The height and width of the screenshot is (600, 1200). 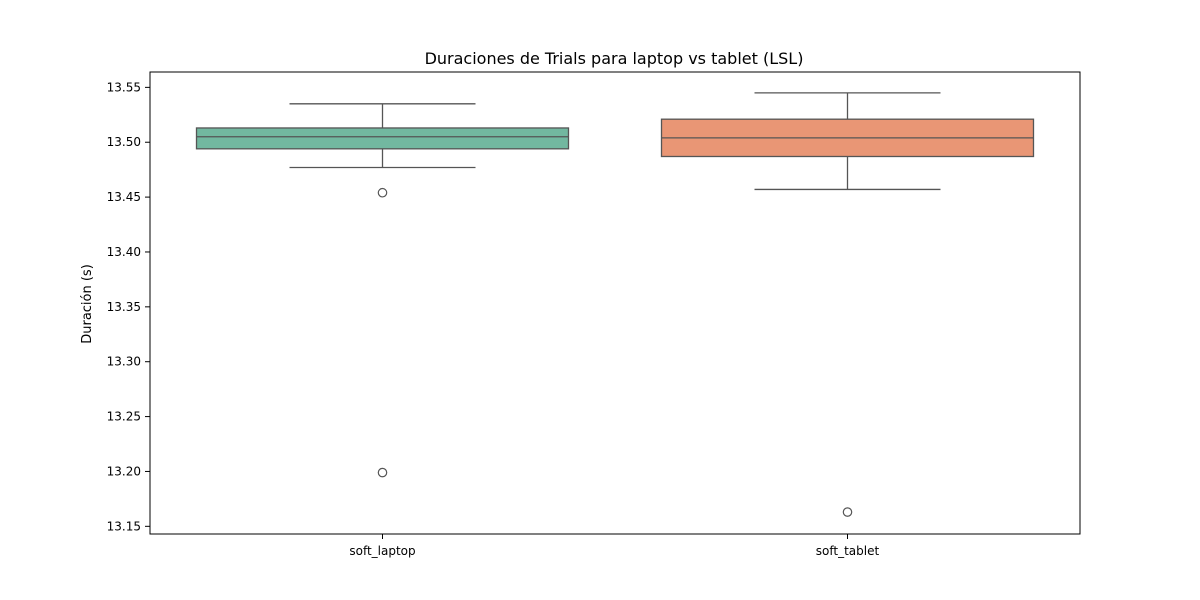 What do you see at coordinates (124, 417) in the screenshot?
I see `y-tick-label: 13.25` at bounding box center [124, 417].